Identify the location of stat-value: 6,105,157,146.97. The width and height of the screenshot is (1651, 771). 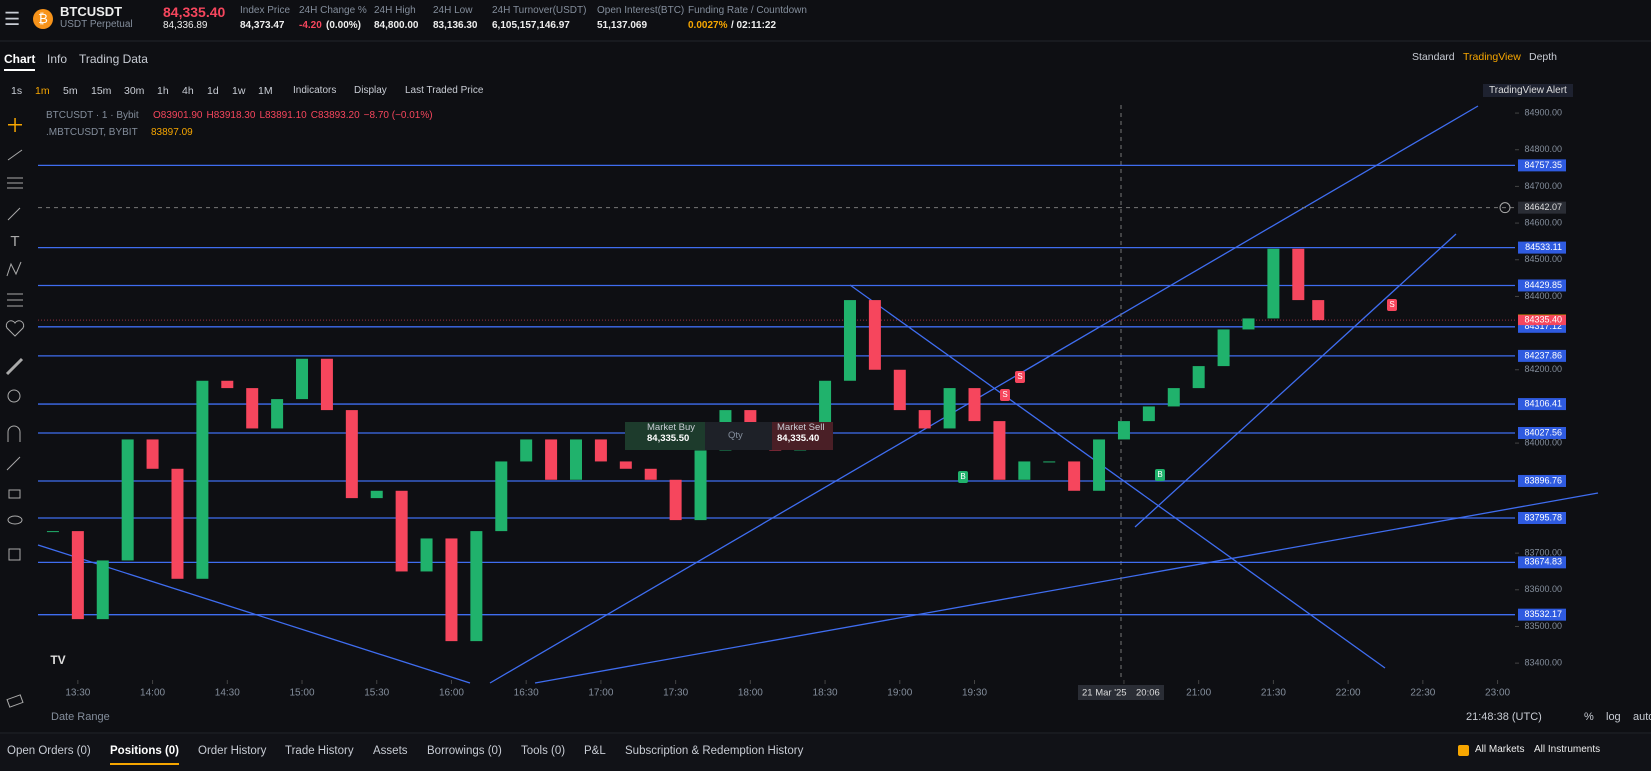
(531, 25).